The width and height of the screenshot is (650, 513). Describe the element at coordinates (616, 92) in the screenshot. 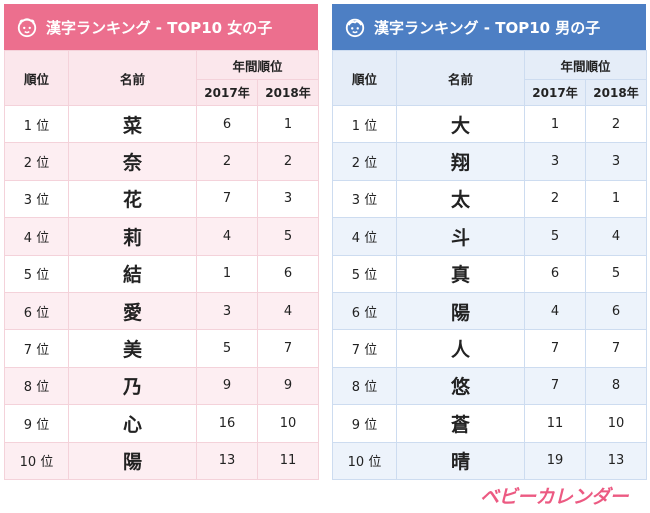

I see `year-2018-header: 2018年` at that location.